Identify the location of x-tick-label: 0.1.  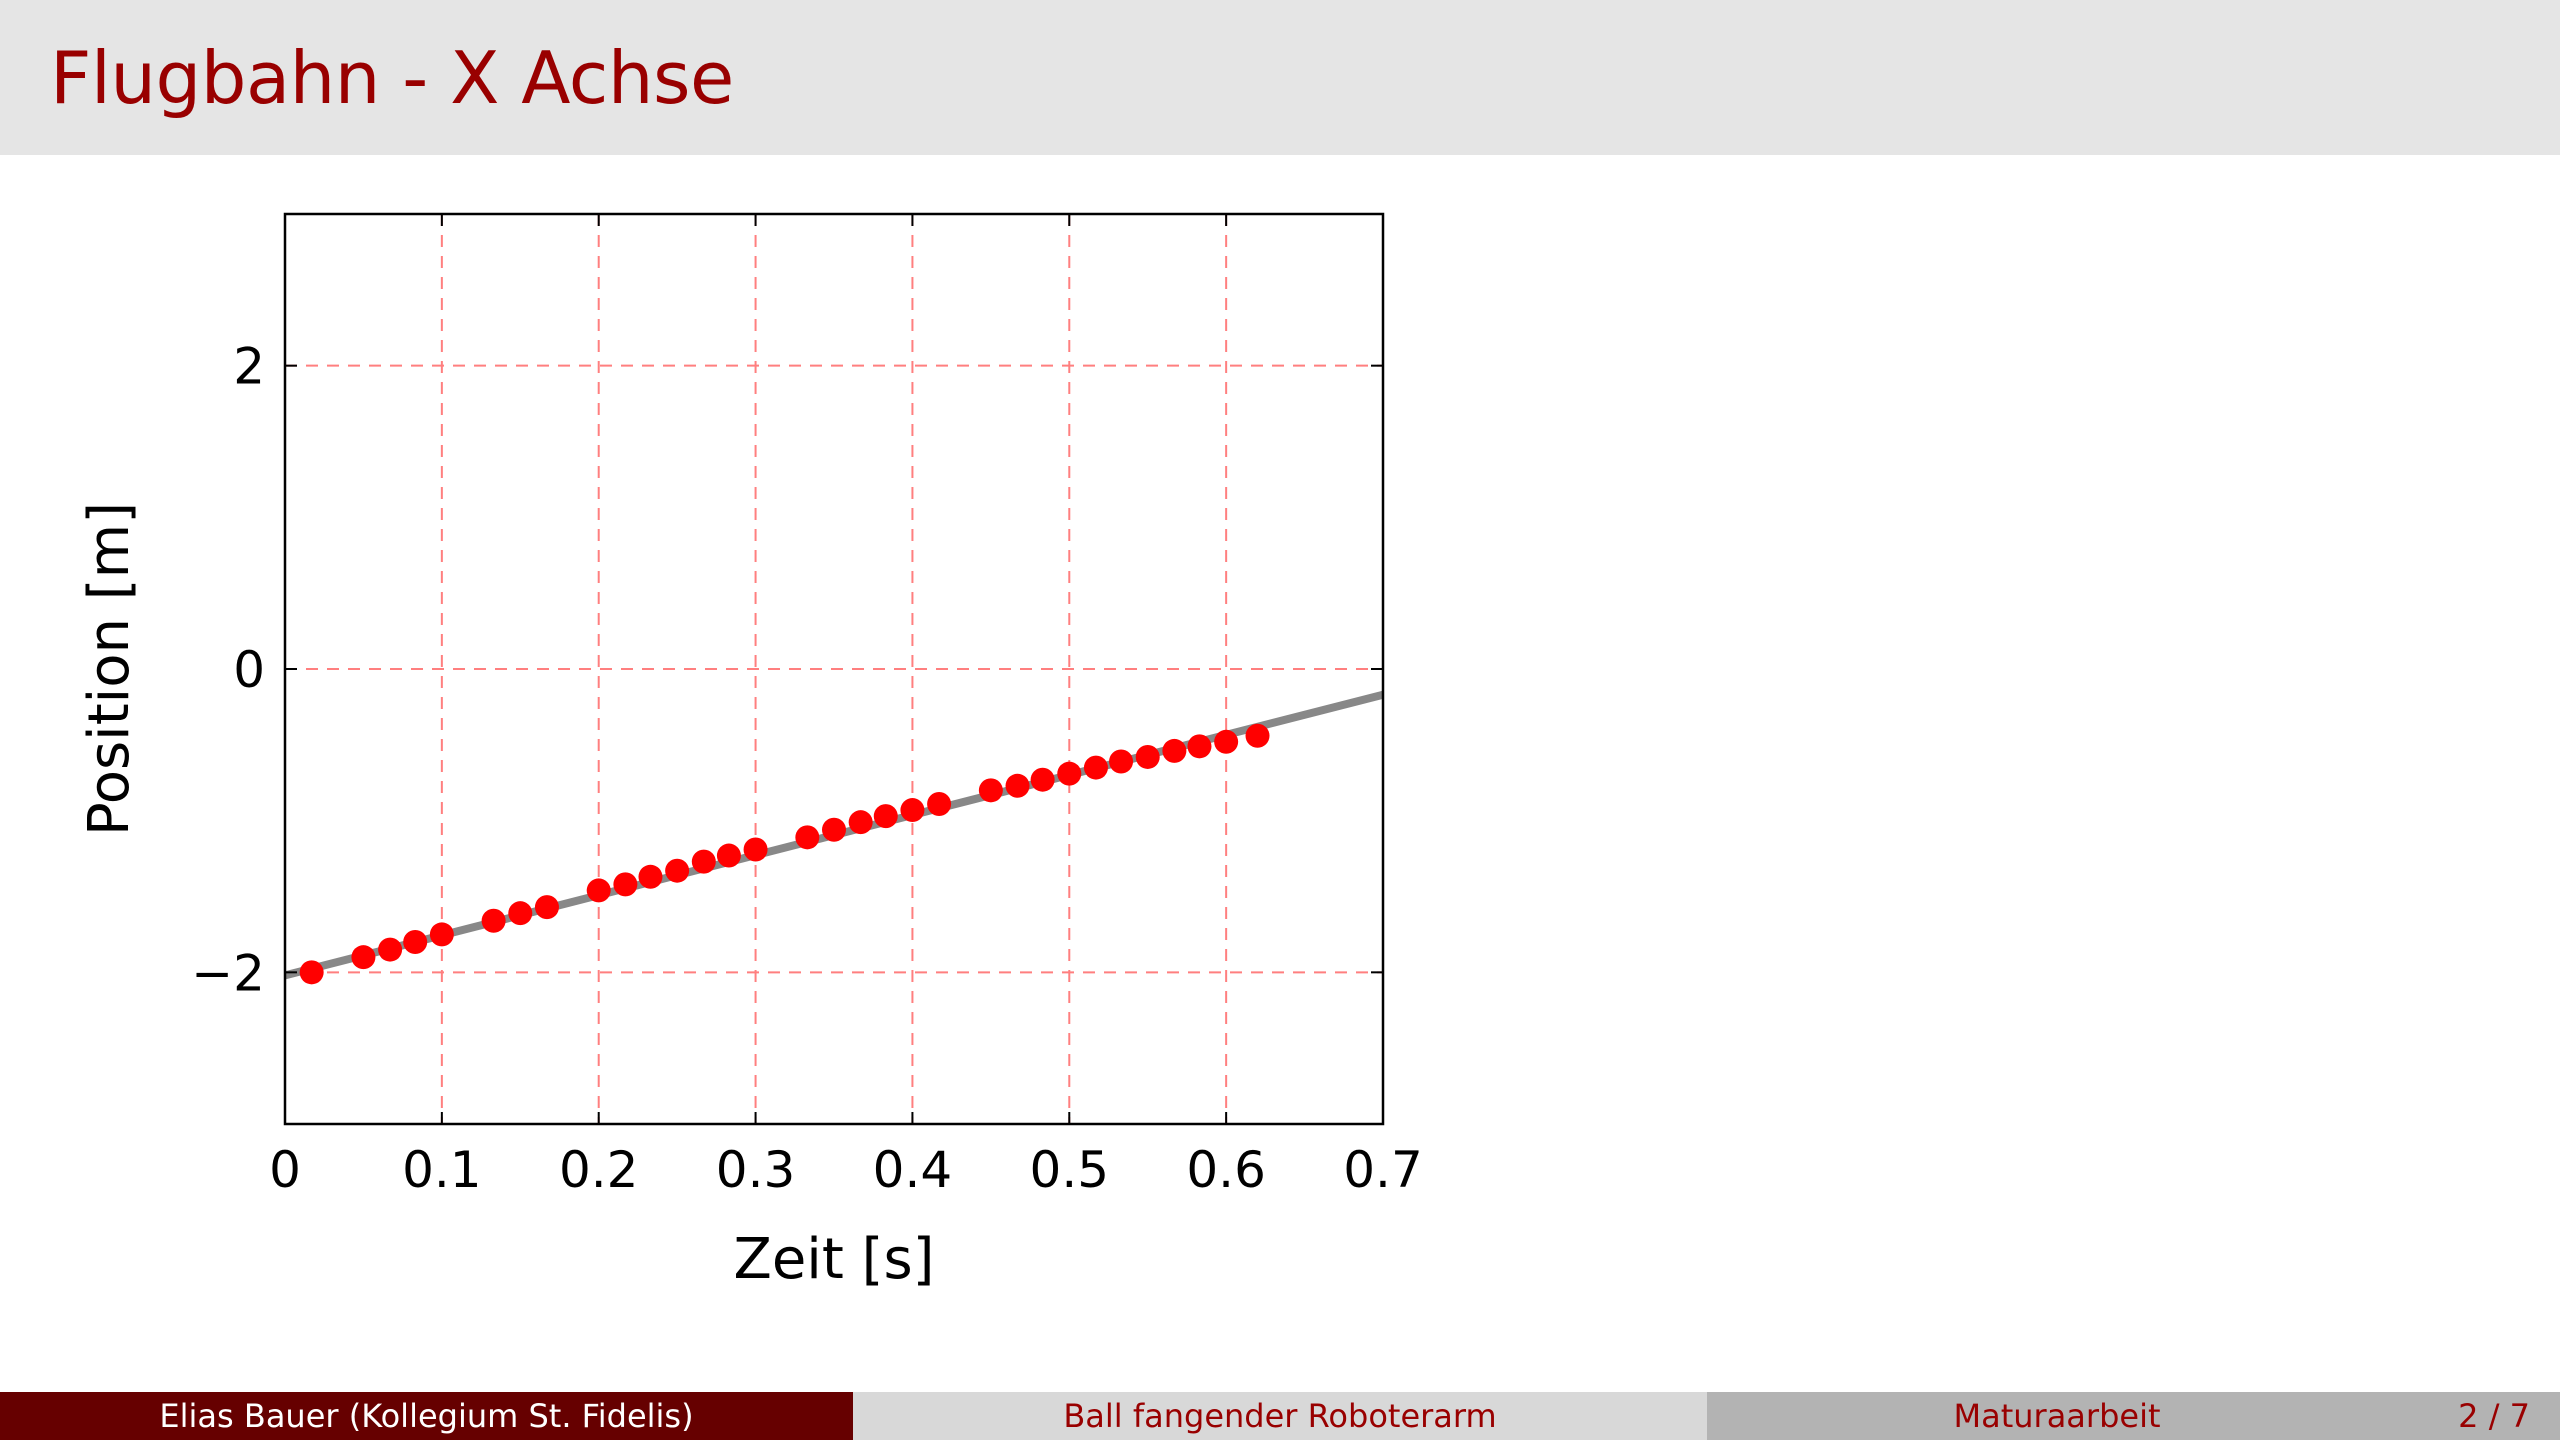
(442, 1170).